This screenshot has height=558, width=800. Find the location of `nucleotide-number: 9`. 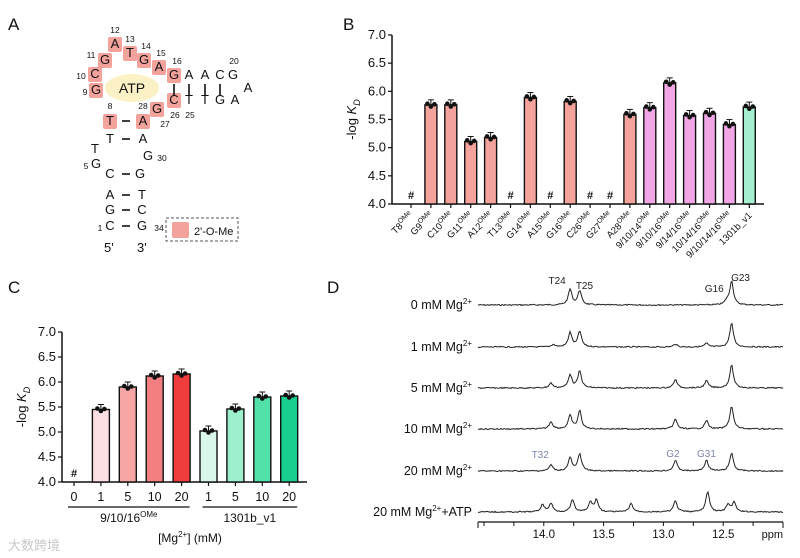

nucleotide-number: 9 is located at coordinates (85, 92).